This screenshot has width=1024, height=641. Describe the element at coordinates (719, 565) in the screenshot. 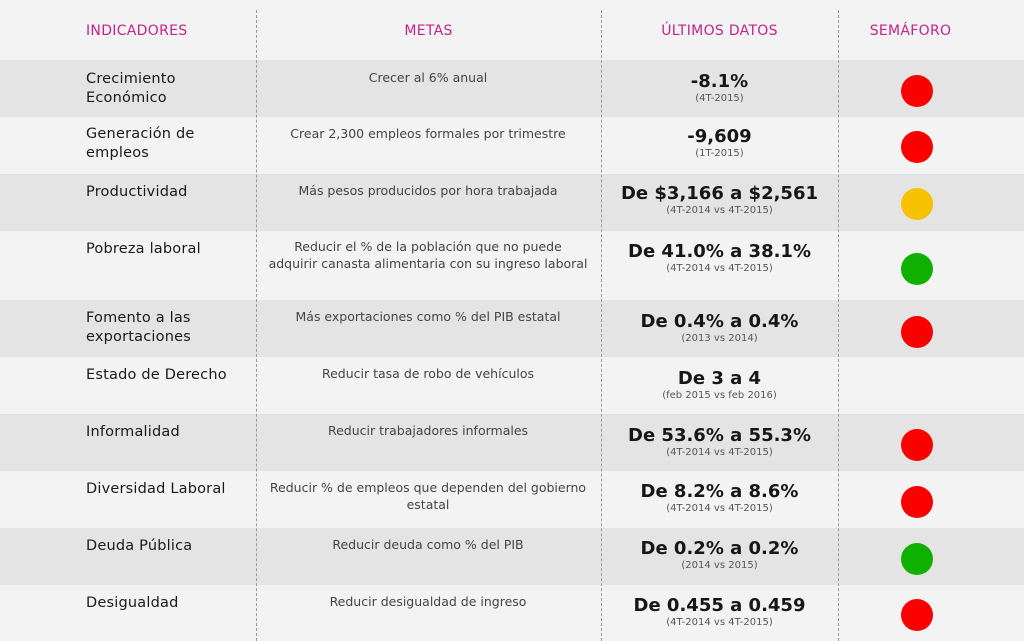

I see `data-period: (2014 vs 2015)` at that location.